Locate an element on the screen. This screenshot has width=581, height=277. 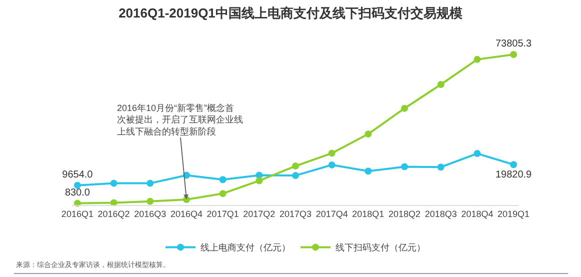
x-tick-label: 2016Q2 is located at coordinates (114, 213).